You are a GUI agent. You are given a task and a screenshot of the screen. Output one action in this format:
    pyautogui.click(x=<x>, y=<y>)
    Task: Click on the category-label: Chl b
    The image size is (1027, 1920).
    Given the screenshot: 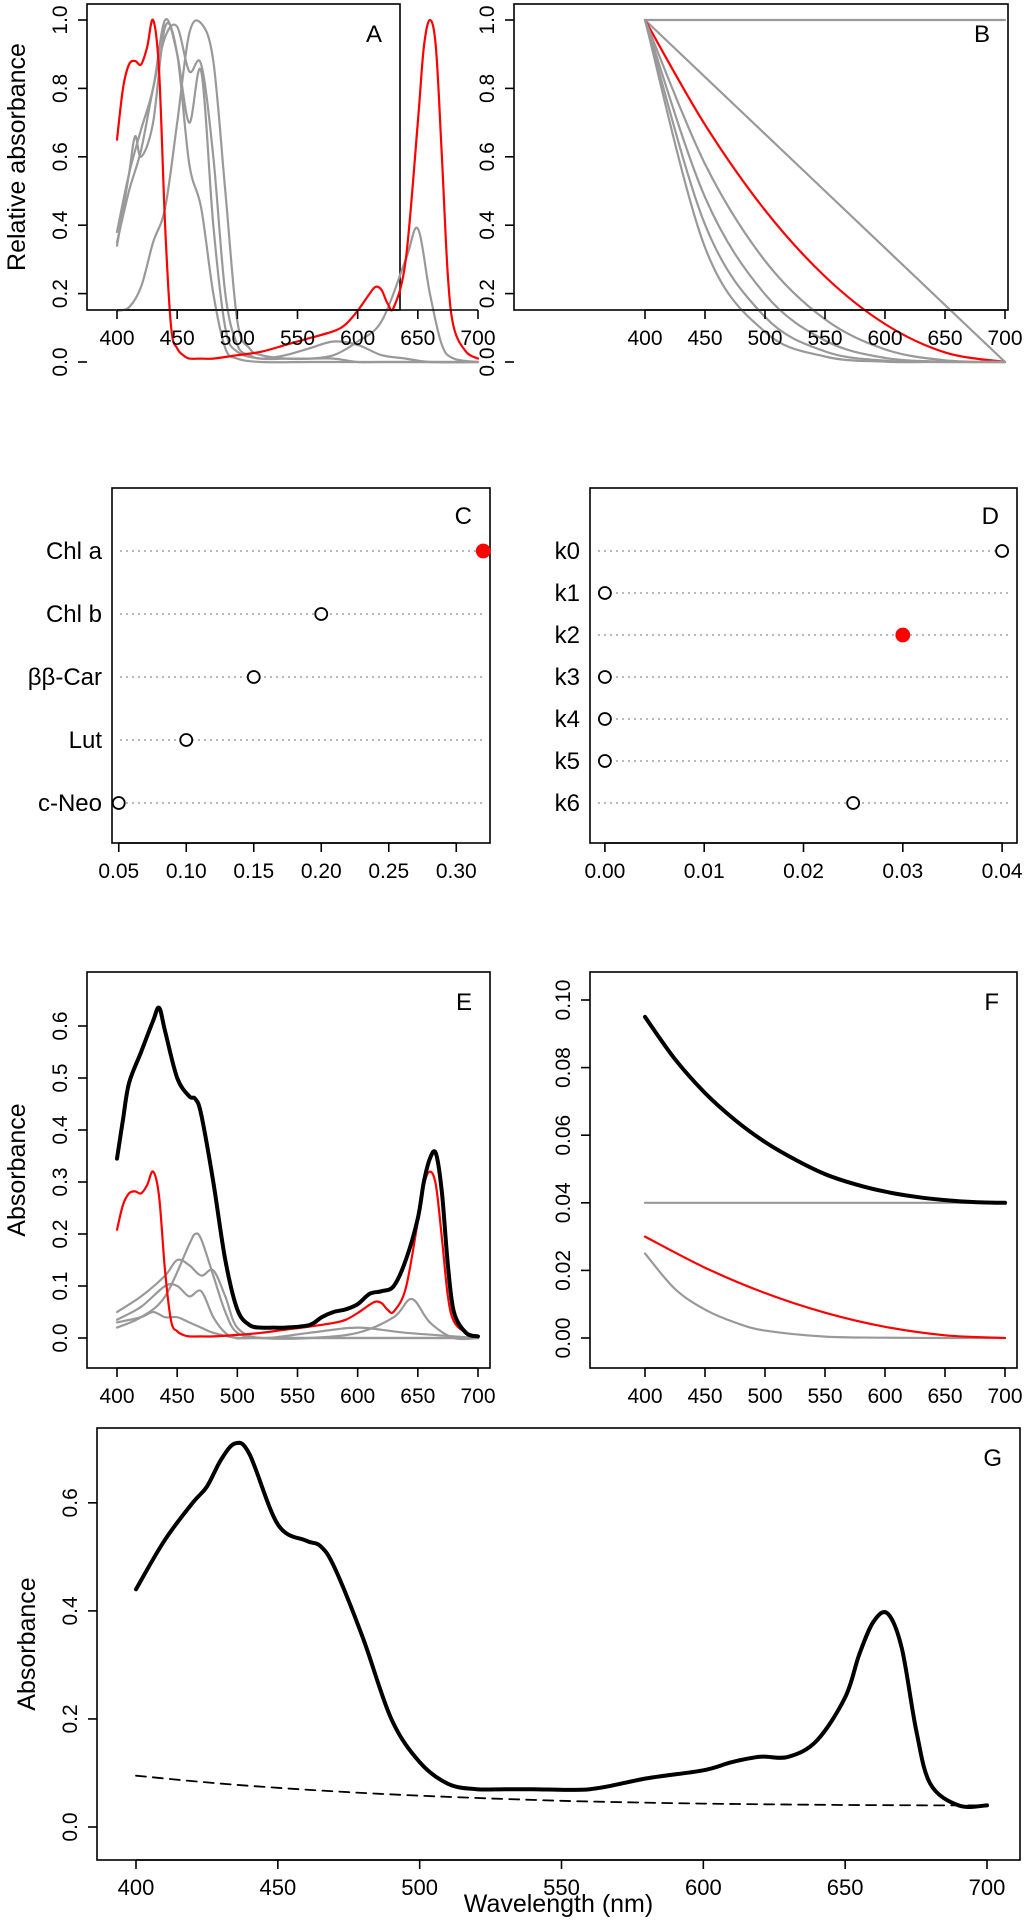 What is the action you would take?
    pyautogui.click(x=74, y=614)
    